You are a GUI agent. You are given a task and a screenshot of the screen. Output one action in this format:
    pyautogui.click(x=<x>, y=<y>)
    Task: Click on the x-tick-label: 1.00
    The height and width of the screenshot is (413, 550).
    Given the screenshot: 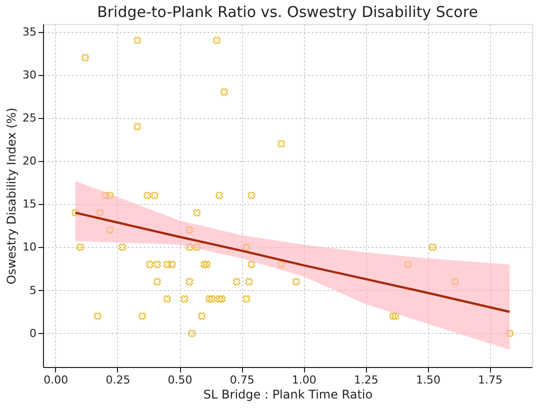 What is the action you would take?
    pyautogui.click(x=304, y=380)
    